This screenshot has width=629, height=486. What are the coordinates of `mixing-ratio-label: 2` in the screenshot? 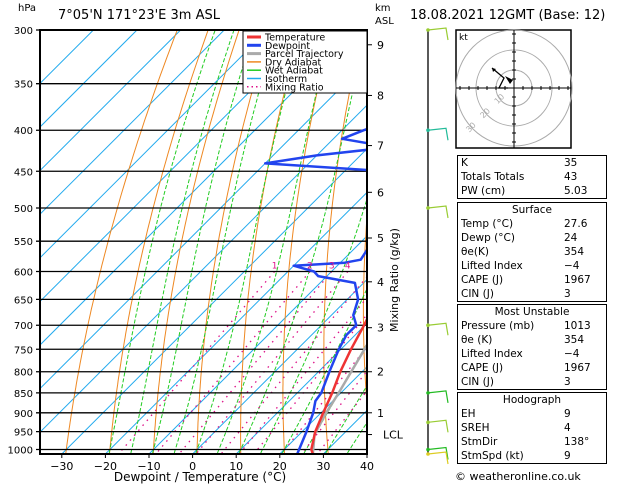 It's located at (310, 267).